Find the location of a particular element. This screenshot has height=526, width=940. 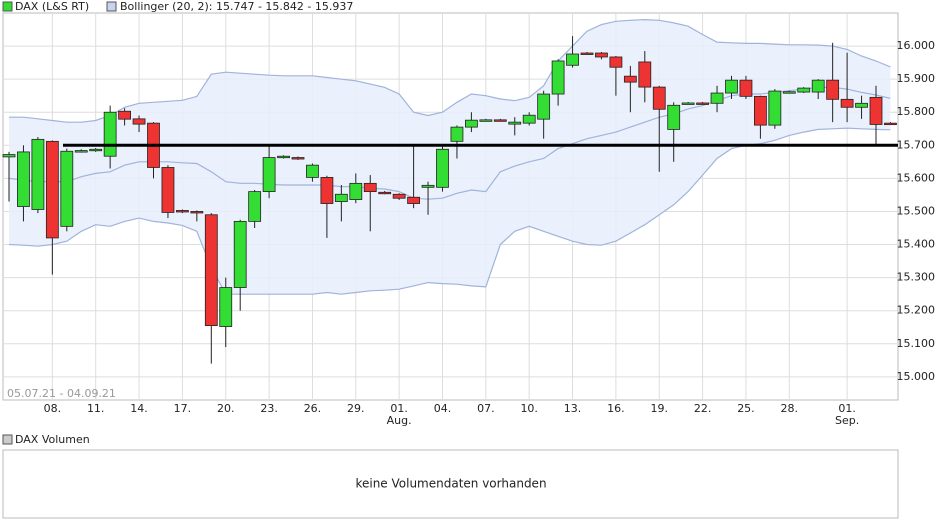

x-tick-label: 20. is located at coordinates (226, 408).